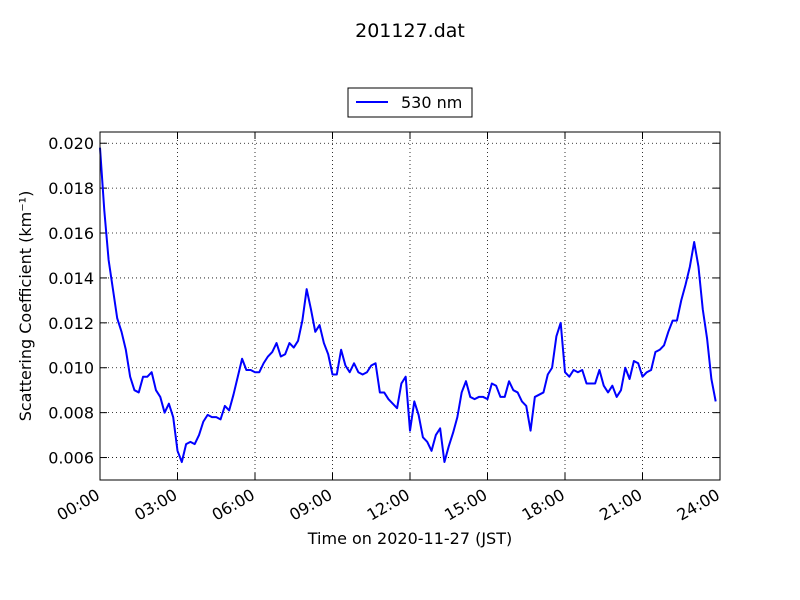 This screenshot has height=600, width=800. I want to click on y-tick-label: 0.008, so click(71, 413).